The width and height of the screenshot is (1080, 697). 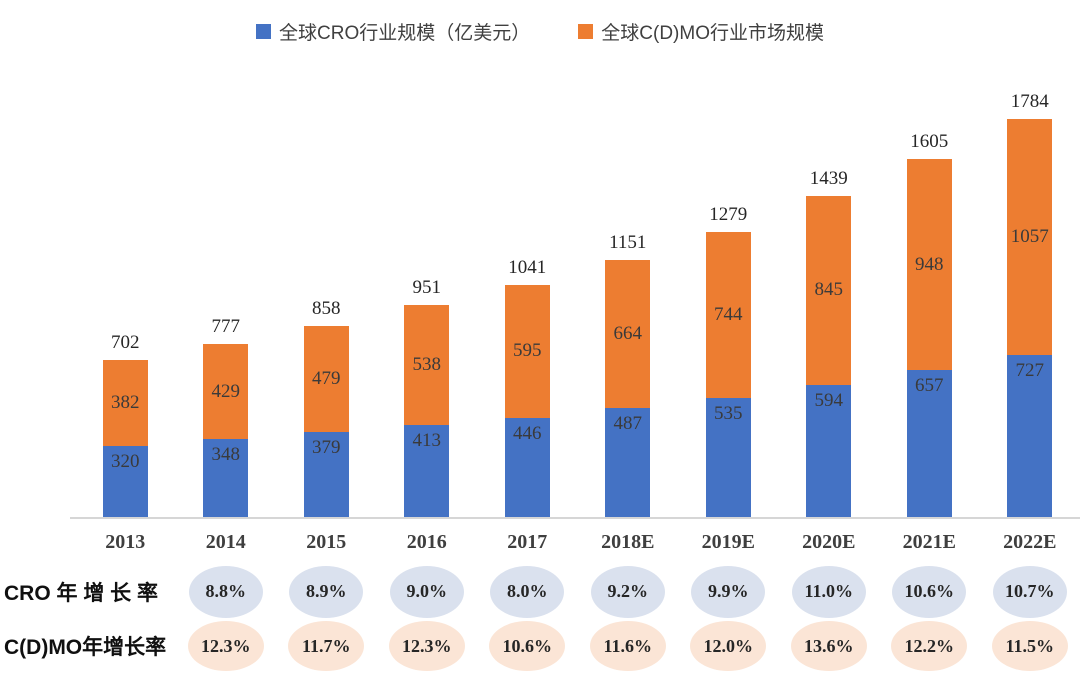 I want to click on growth-bubble: 9.2%, so click(x=627, y=591).